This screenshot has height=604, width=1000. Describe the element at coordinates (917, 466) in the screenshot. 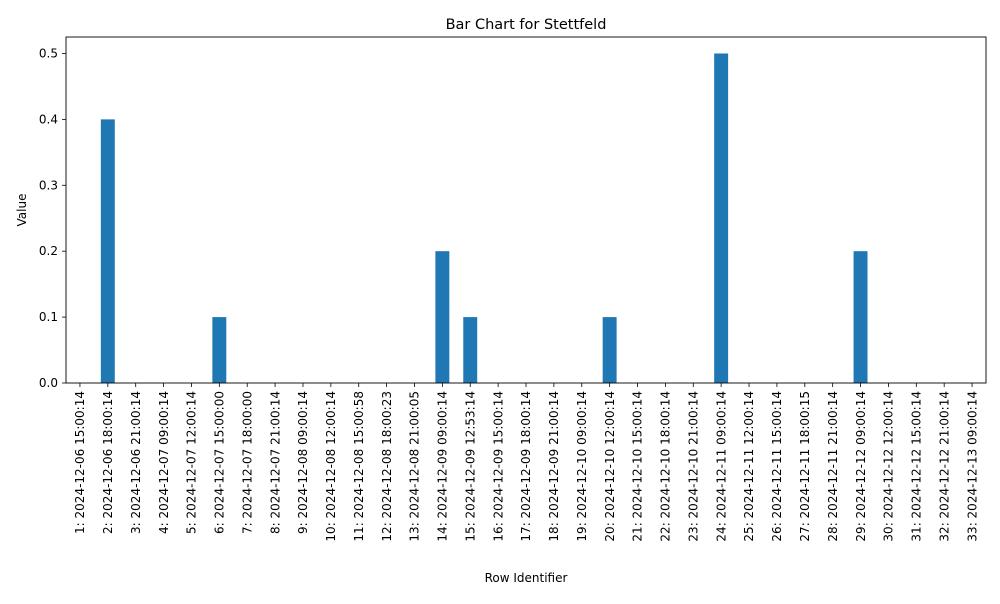

I see `x-tick-label-31: 31: 2024-12-12 15:00:14` at that location.